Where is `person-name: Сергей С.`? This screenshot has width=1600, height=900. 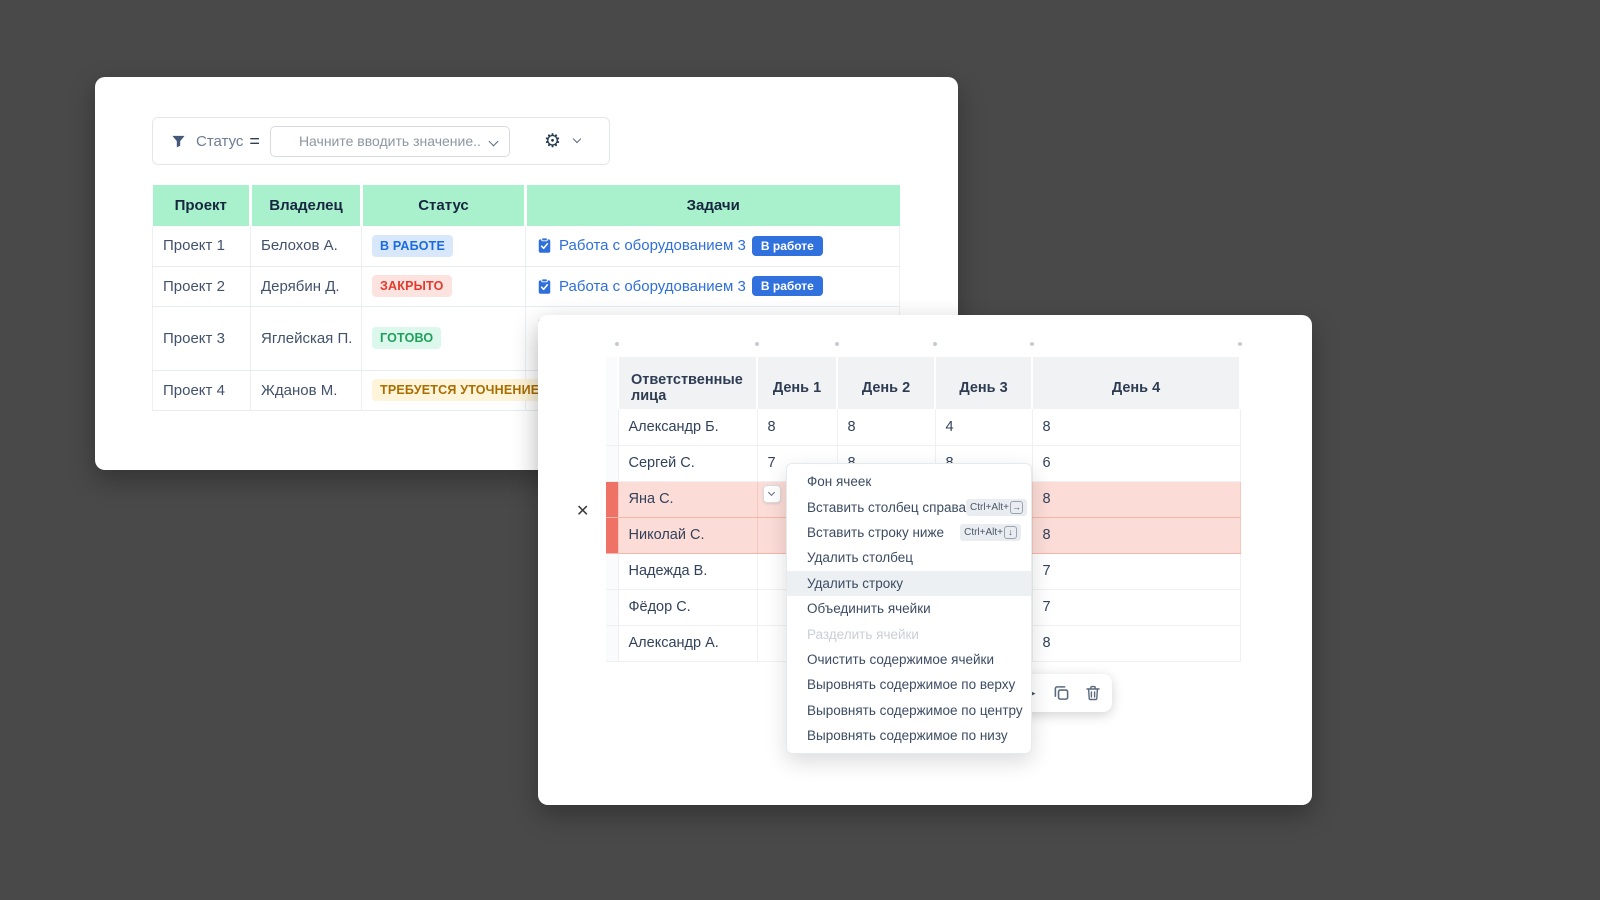
person-name: Сергей С. is located at coordinates (661, 463).